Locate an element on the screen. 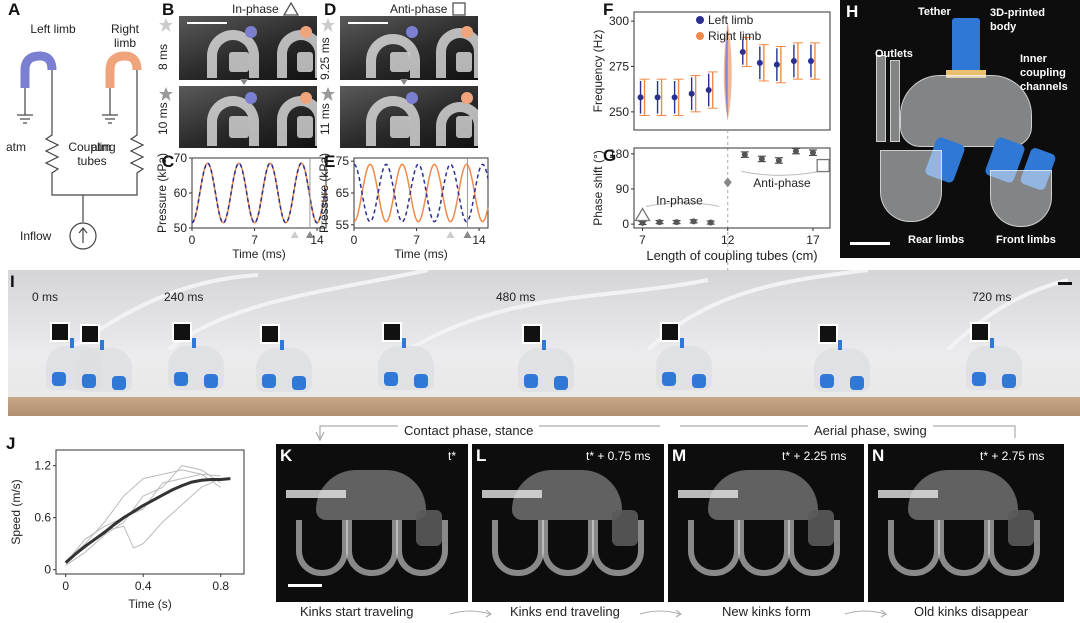 The height and width of the screenshot is (623, 1080). j-frame is located at coordinates (150, 512).